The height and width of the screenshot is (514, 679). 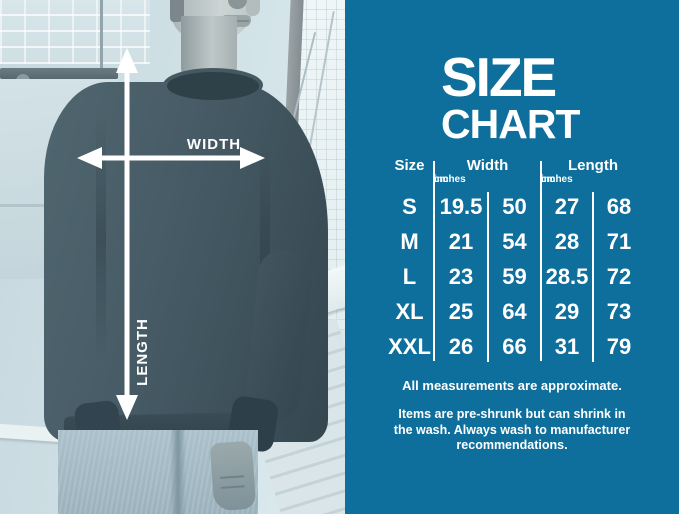 What do you see at coordinates (499, 77) in the screenshot?
I see `title-line-size: SIZE` at bounding box center [499, 77].